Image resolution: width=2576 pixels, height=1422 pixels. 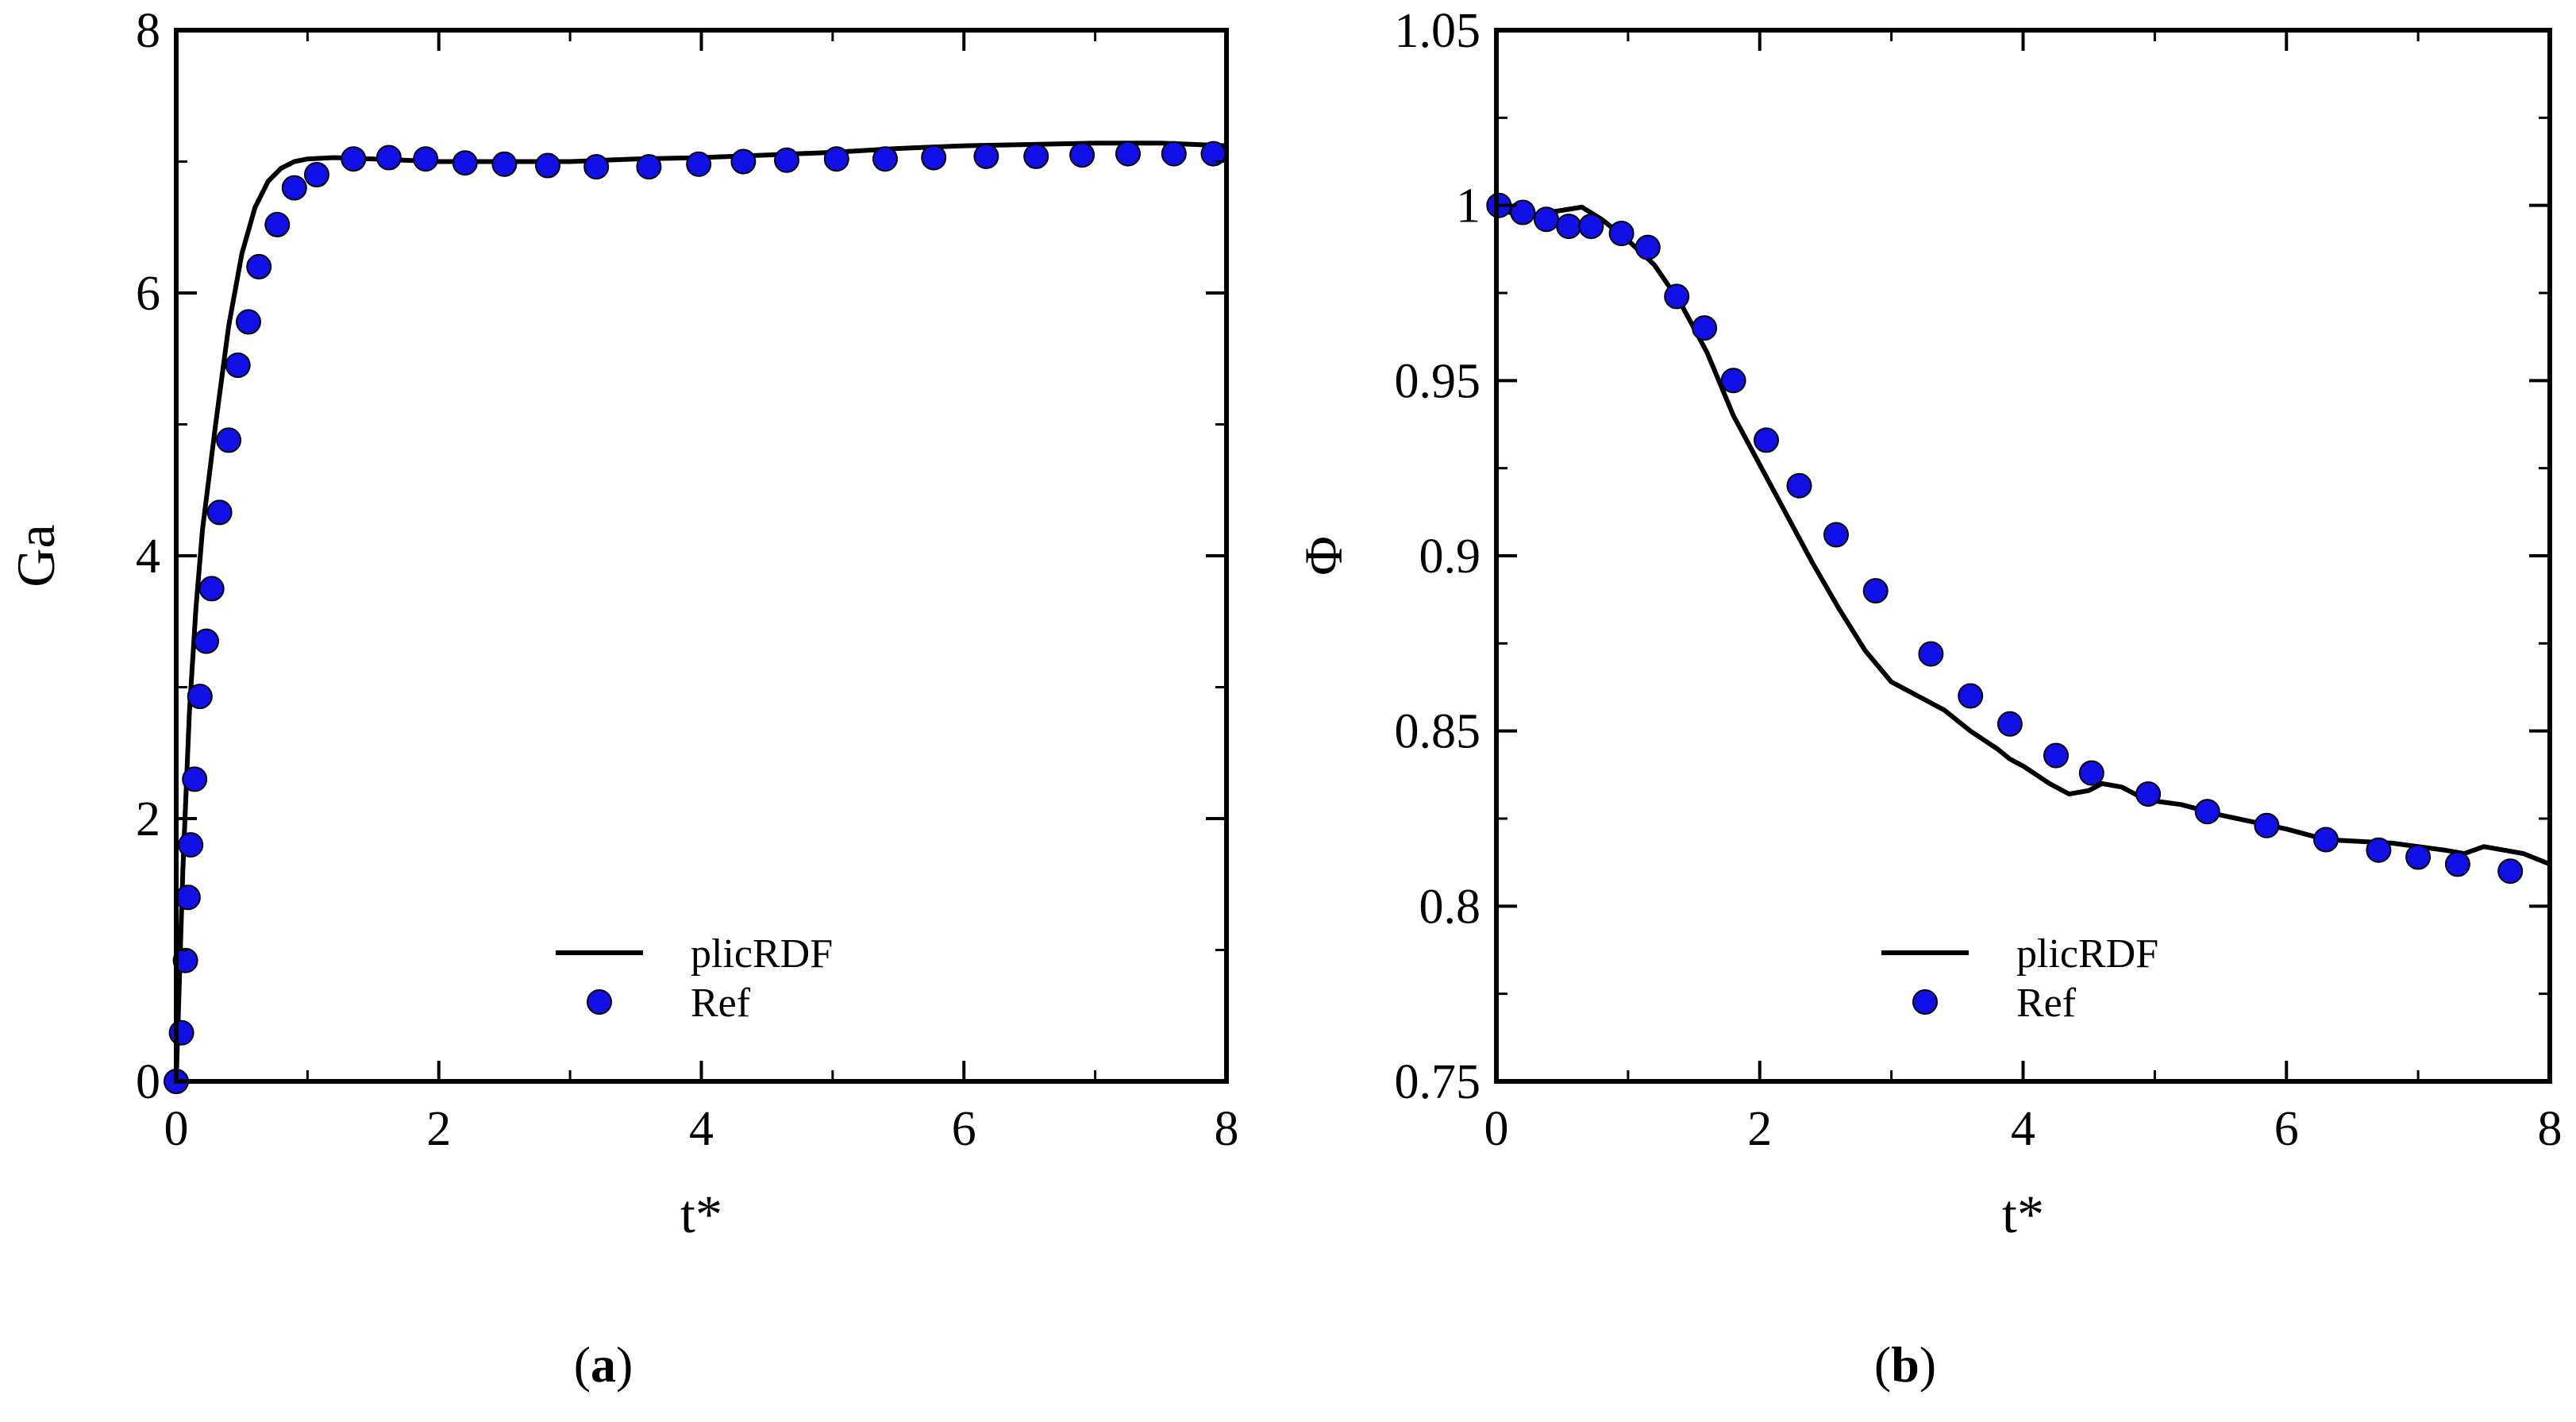 What do you see at coordinates (1905, 1364) in the screenshot?
I see `panel-caption-letter-b: b` at bounding box center [1905, 1364].